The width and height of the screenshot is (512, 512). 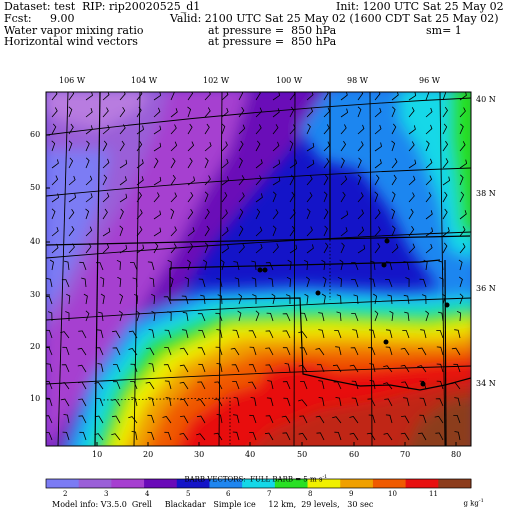 What do you see at coordinates (420, 6) in the screenshot?
I see `init-time: Init: 1200 UTC Sat 25 May 02` at bounding box center [420, 6].